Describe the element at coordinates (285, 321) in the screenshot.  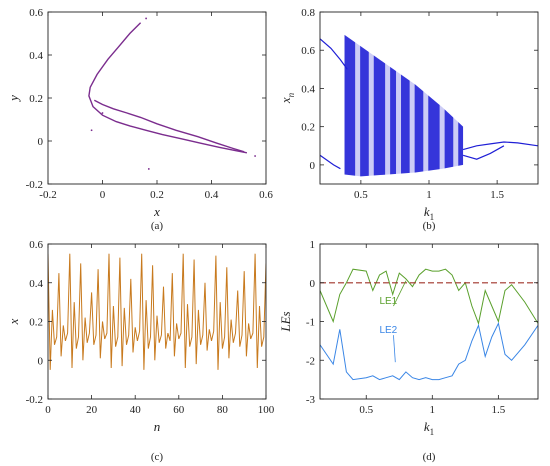
I see `y-axis-label: LEs` at that location.